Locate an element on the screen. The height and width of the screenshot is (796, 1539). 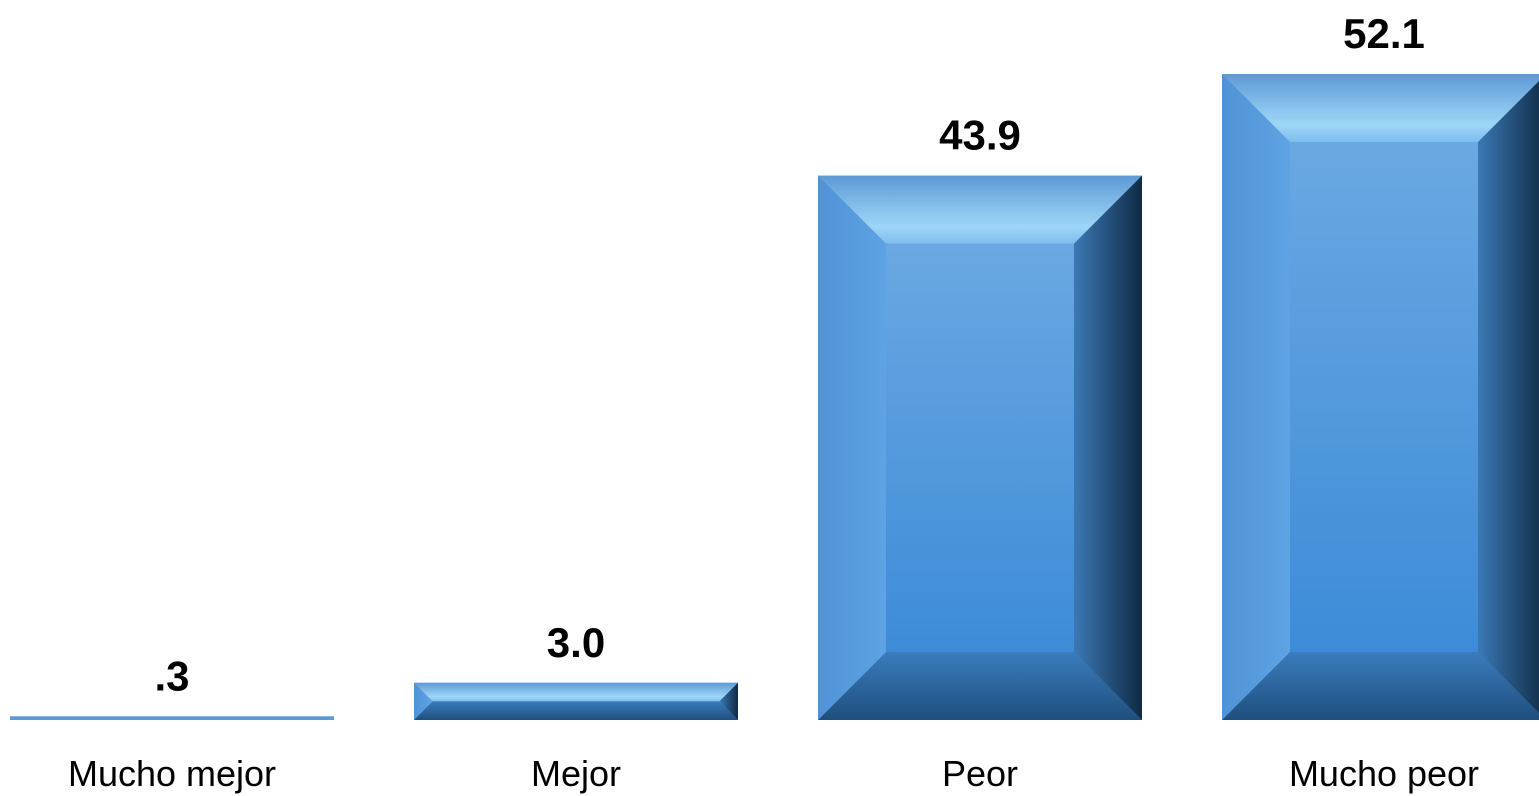
value-label-1: .3 is located at coordinates (171, 675).